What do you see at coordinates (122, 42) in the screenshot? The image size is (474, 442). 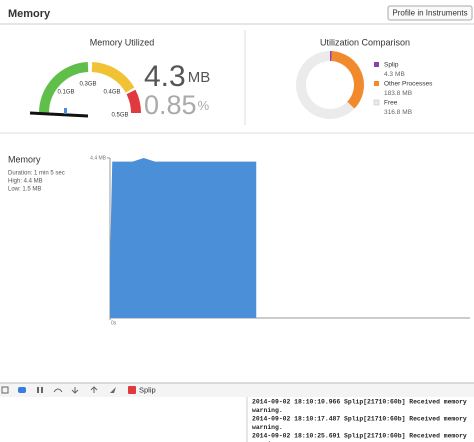 I see `gauge-title: Memory Utilized` at bounding box center [122, 42].